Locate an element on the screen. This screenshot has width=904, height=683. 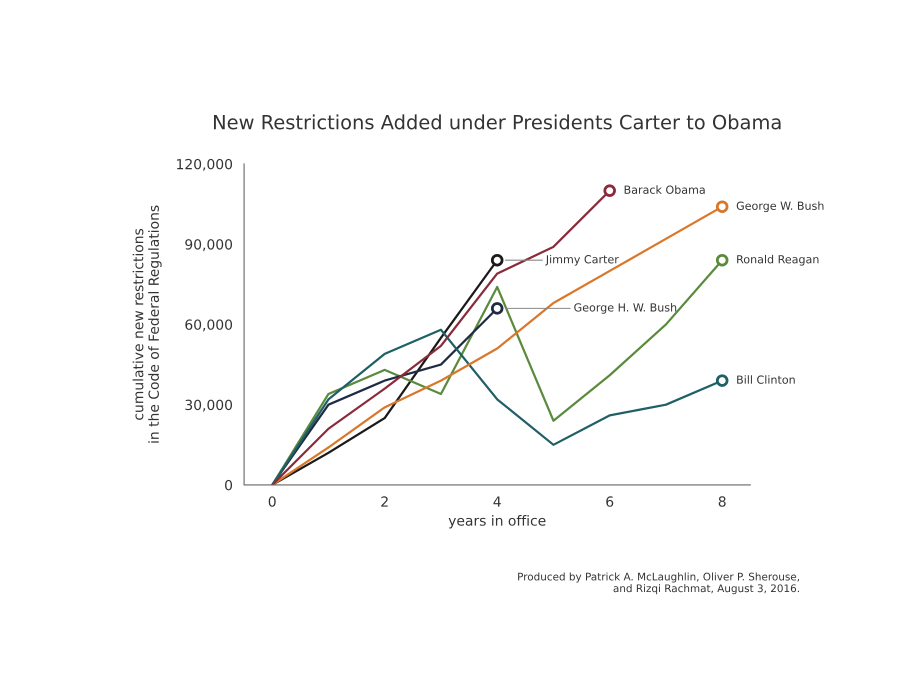
series-label: Bill Clinton is located at coordinates (766, 379).